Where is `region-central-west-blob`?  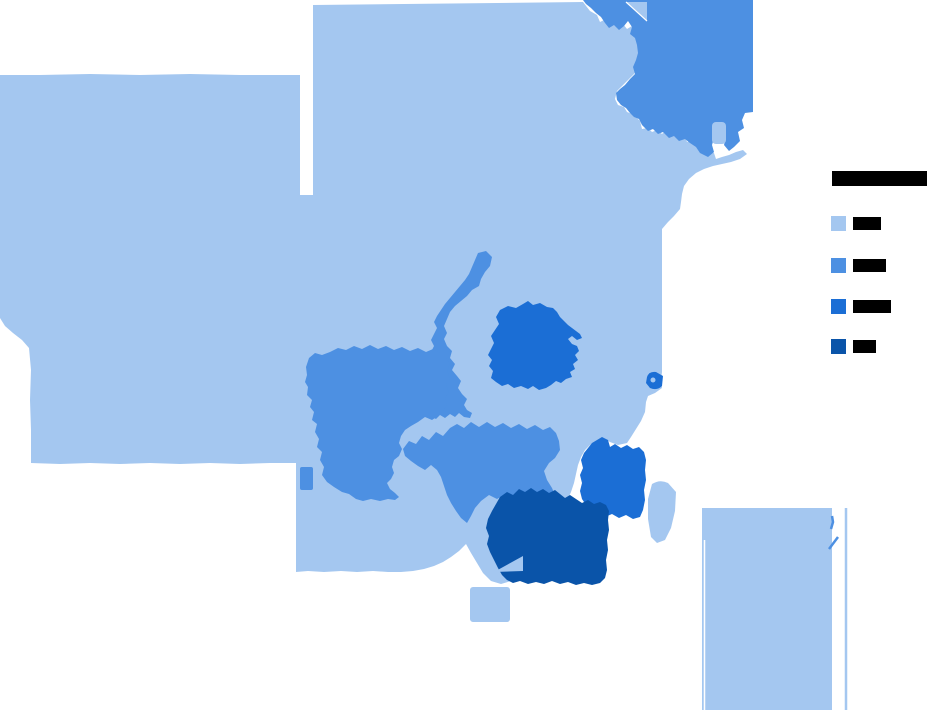 region-central-west-blob is located at coordinates (377, 423).